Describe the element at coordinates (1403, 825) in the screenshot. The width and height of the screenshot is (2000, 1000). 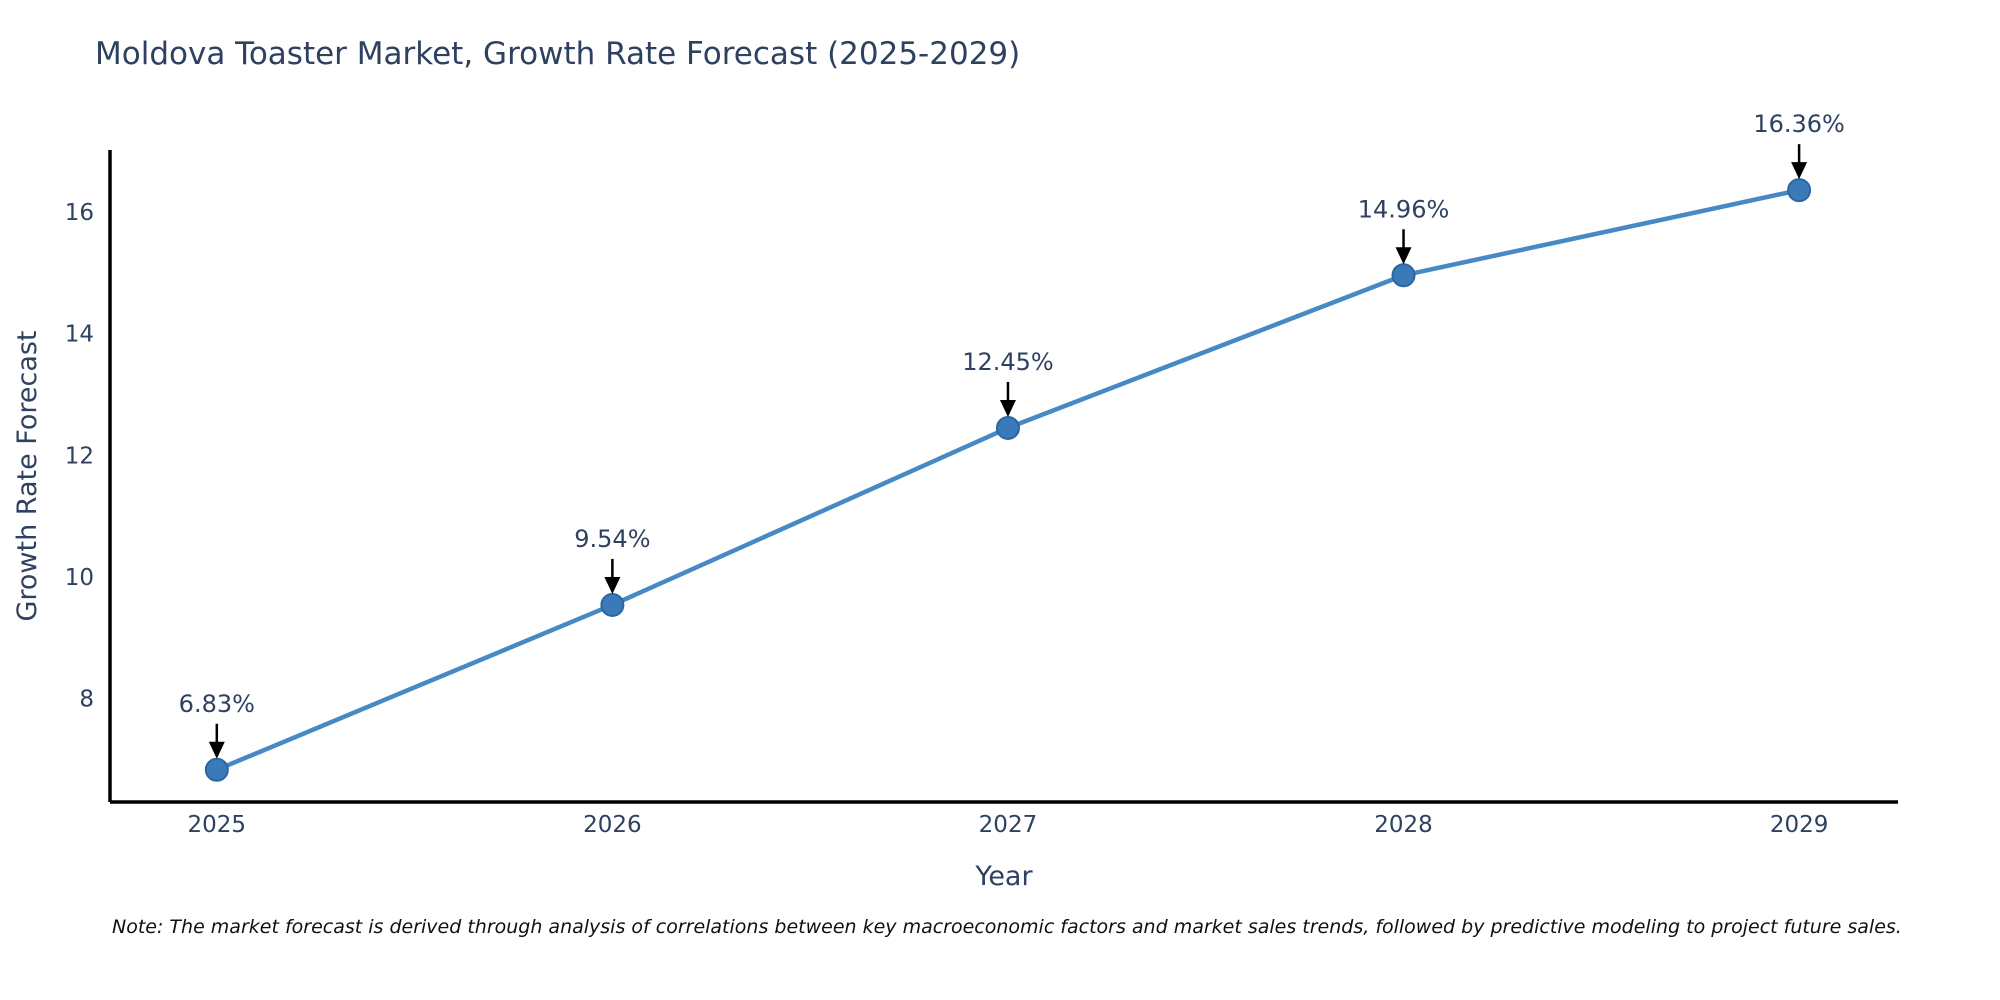
I see `x-tick-label: 2028` at that location.